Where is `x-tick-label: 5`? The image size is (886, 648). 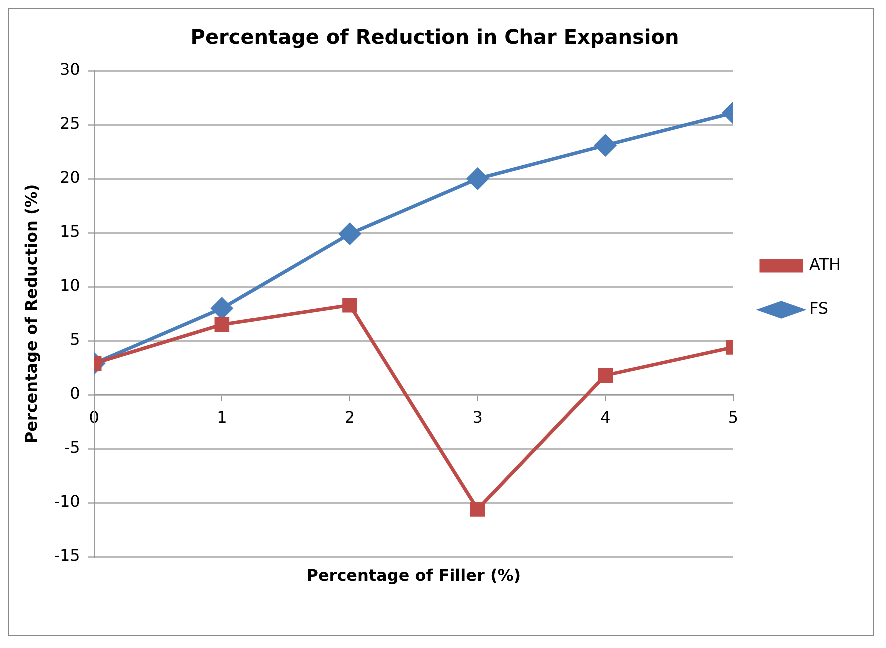
x-tick-label: 5 is located at coordinates (733, 417).